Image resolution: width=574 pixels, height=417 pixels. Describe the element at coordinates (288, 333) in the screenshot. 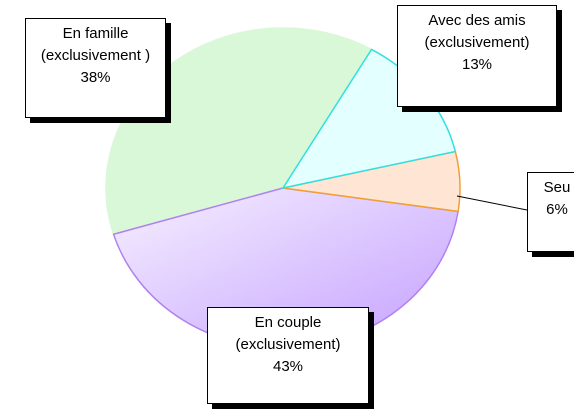

I see `category-label: En couple (exclusivement)` at that location.